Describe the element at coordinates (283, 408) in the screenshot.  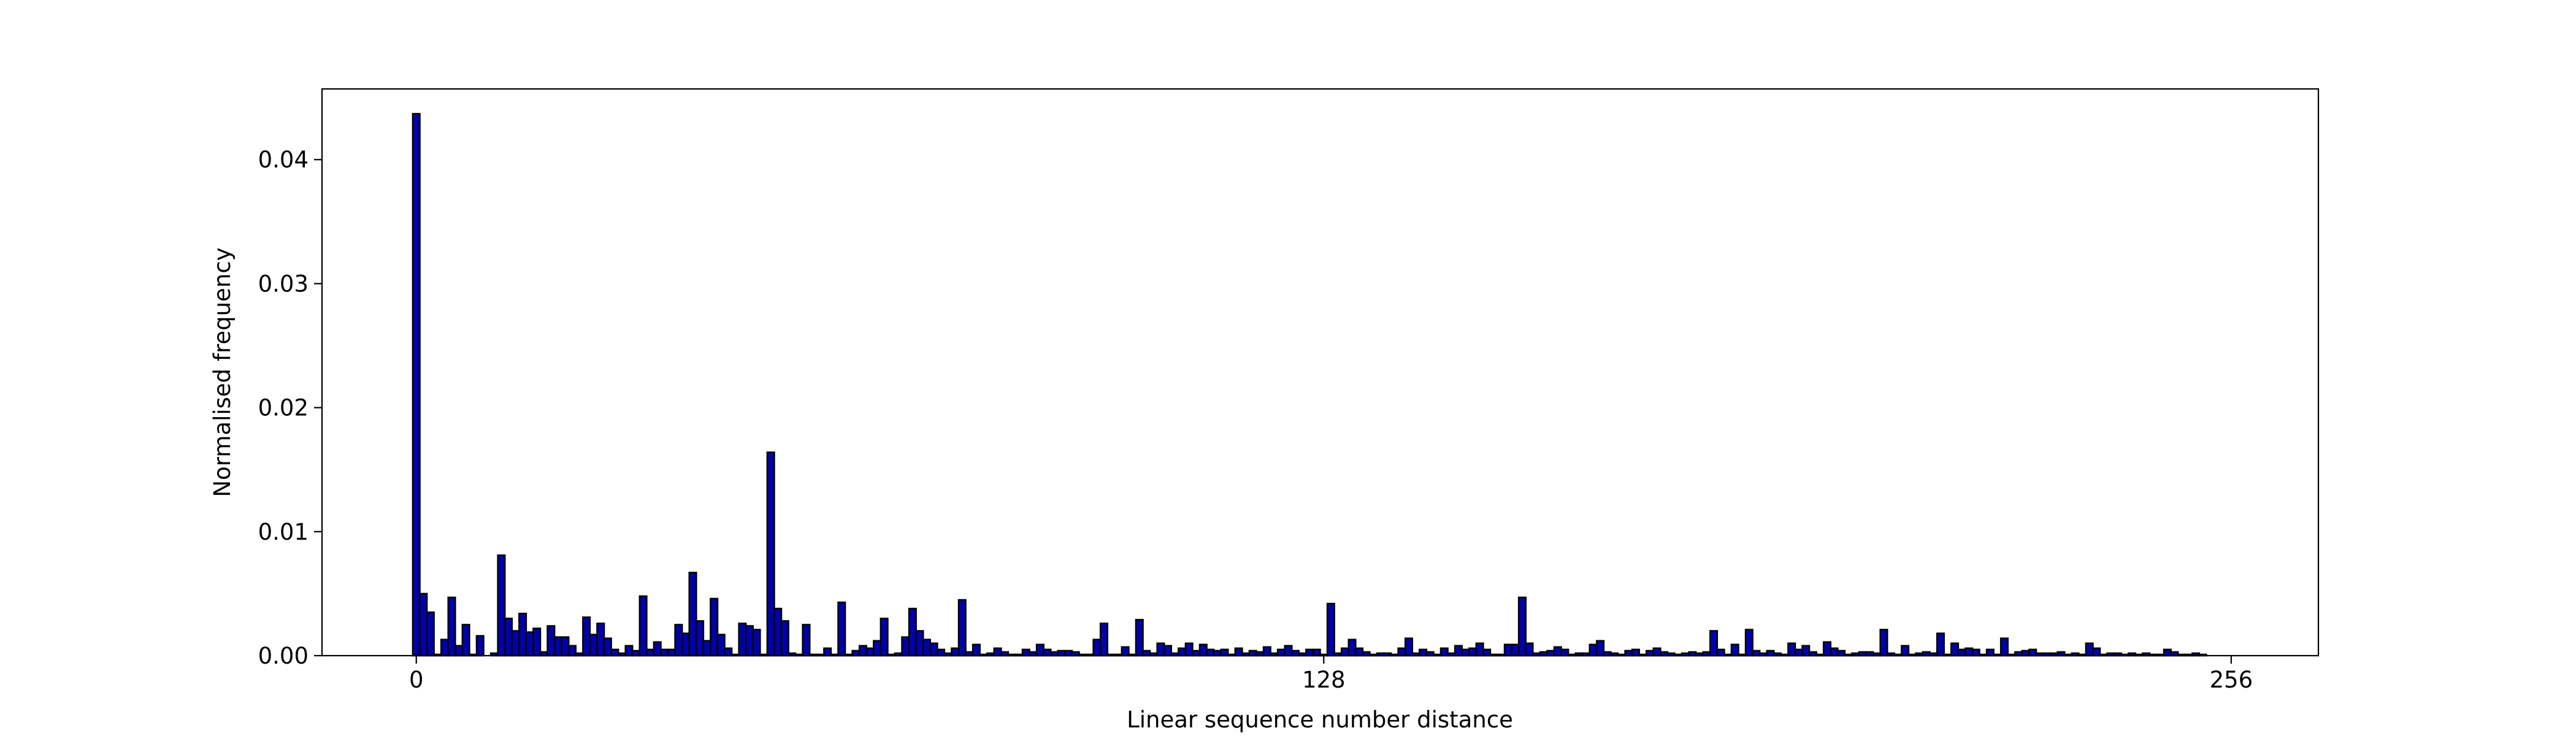
I see `y-tick-label: 0.02` at that location.